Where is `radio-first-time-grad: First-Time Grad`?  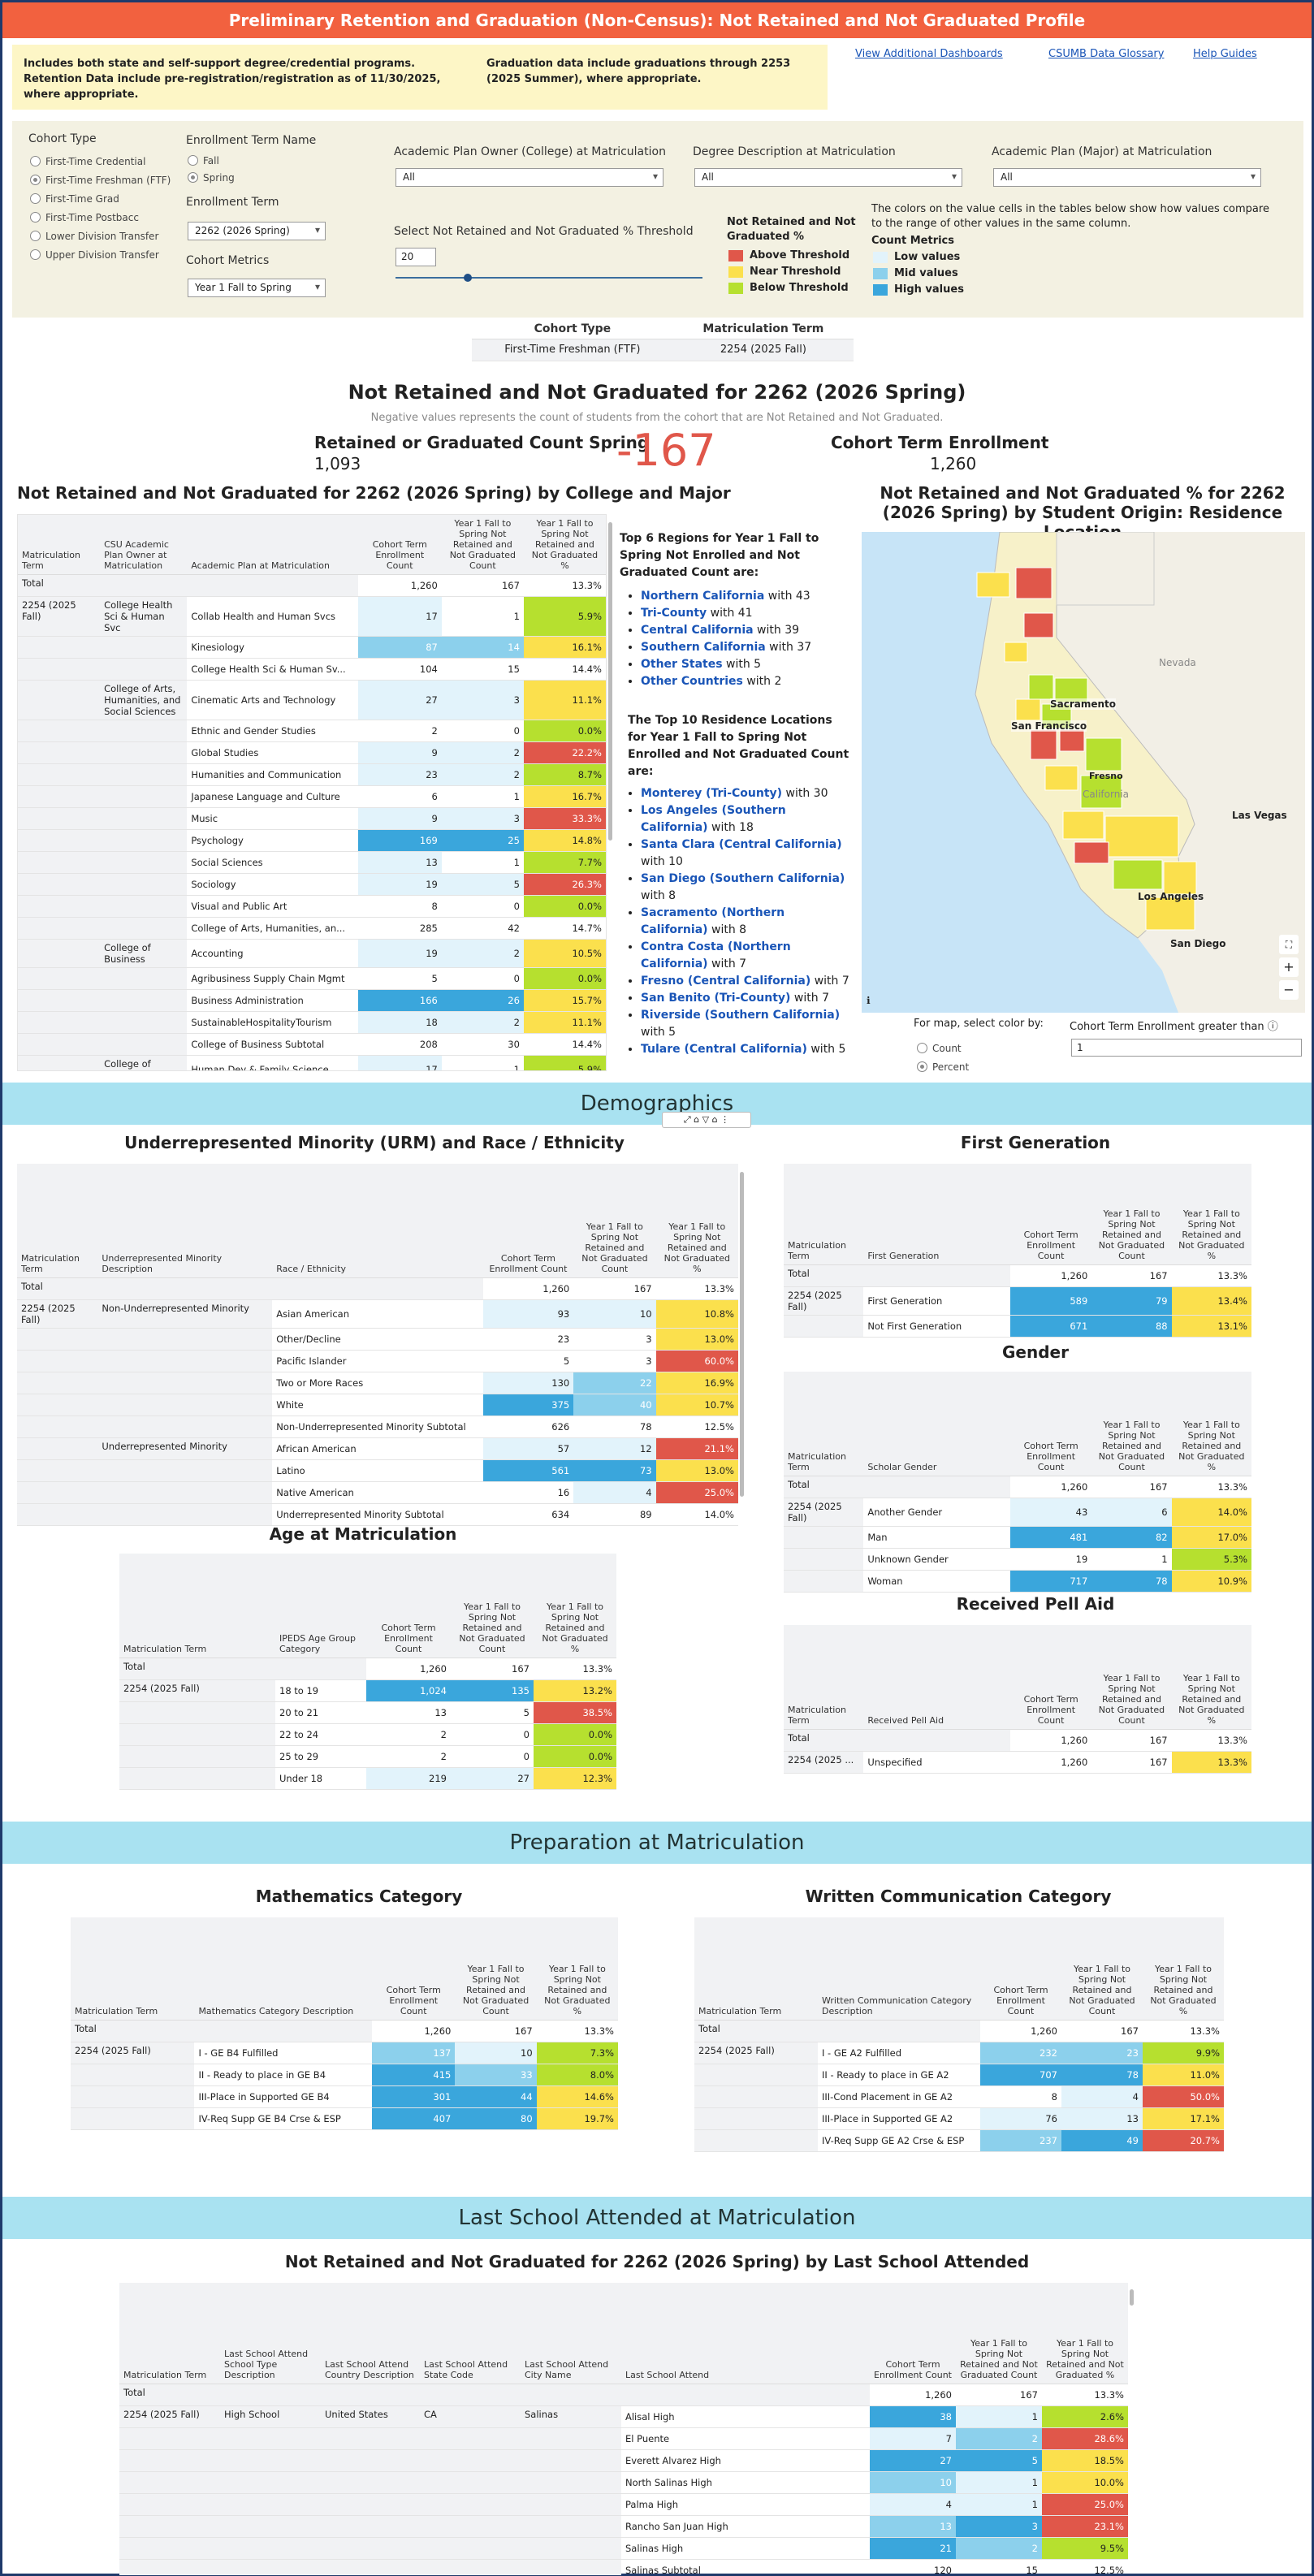
radio-first-time-grad: First-Time Grad is located at coordinates (100, 198).